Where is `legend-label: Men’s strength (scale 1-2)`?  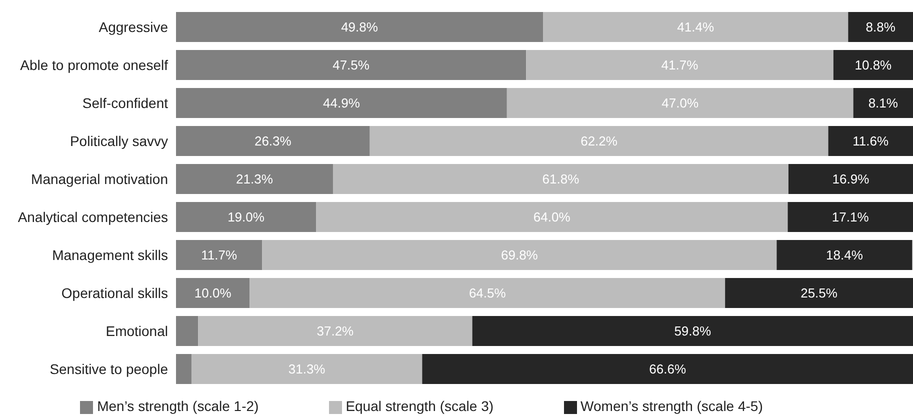 legend-label: Men’s strength (scale 1-2) is located at coordinates (178, 406).